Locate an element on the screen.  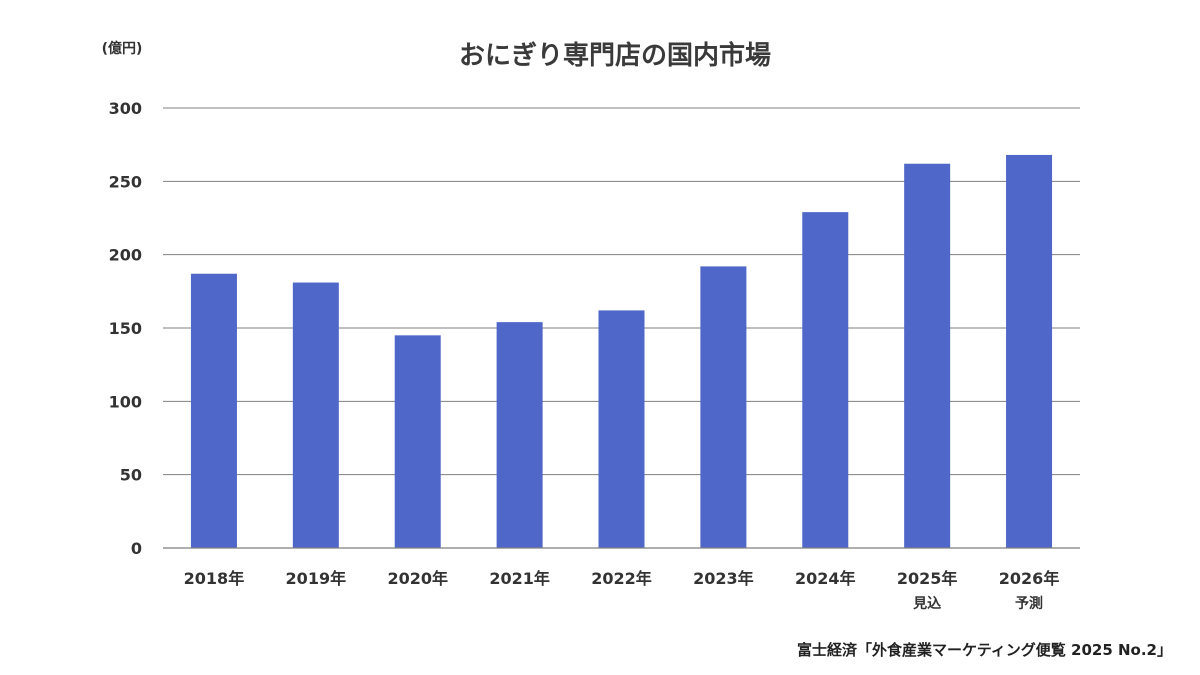
y-tick-label: 150 is located at coordinates (125, 328).